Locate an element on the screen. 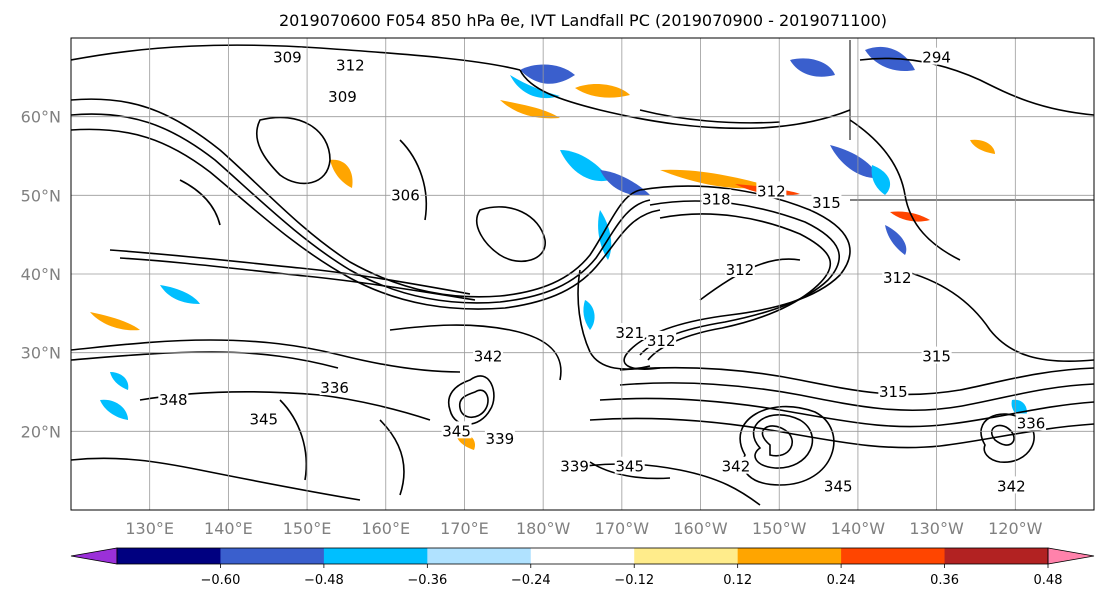 The width and height of the screenshot is (1105, 603). contour-label: 318 is located at coordinates (716, 199).